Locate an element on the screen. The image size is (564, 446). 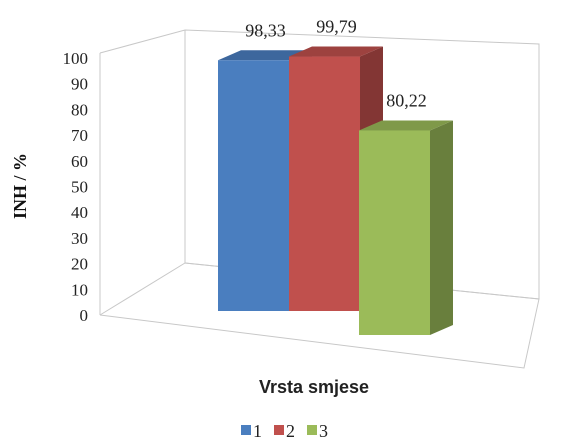
x-axis-label: Vrsta smjese is located at coordinates (314, 387).